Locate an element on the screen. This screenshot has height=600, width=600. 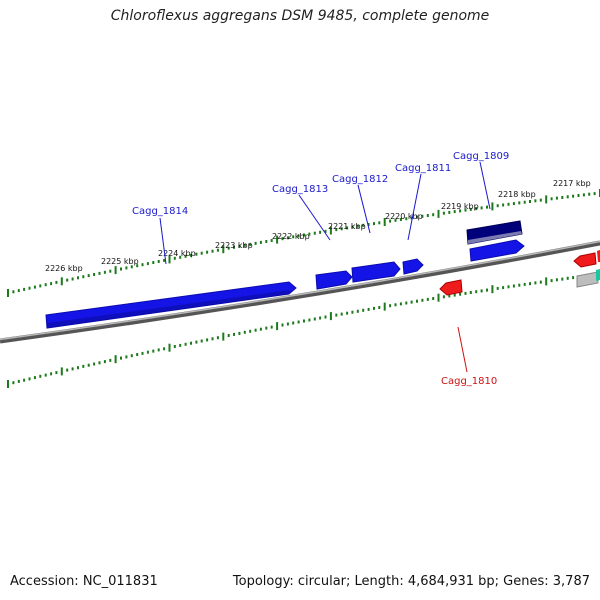
gene-teal-right is located at coordinates (598, 275).